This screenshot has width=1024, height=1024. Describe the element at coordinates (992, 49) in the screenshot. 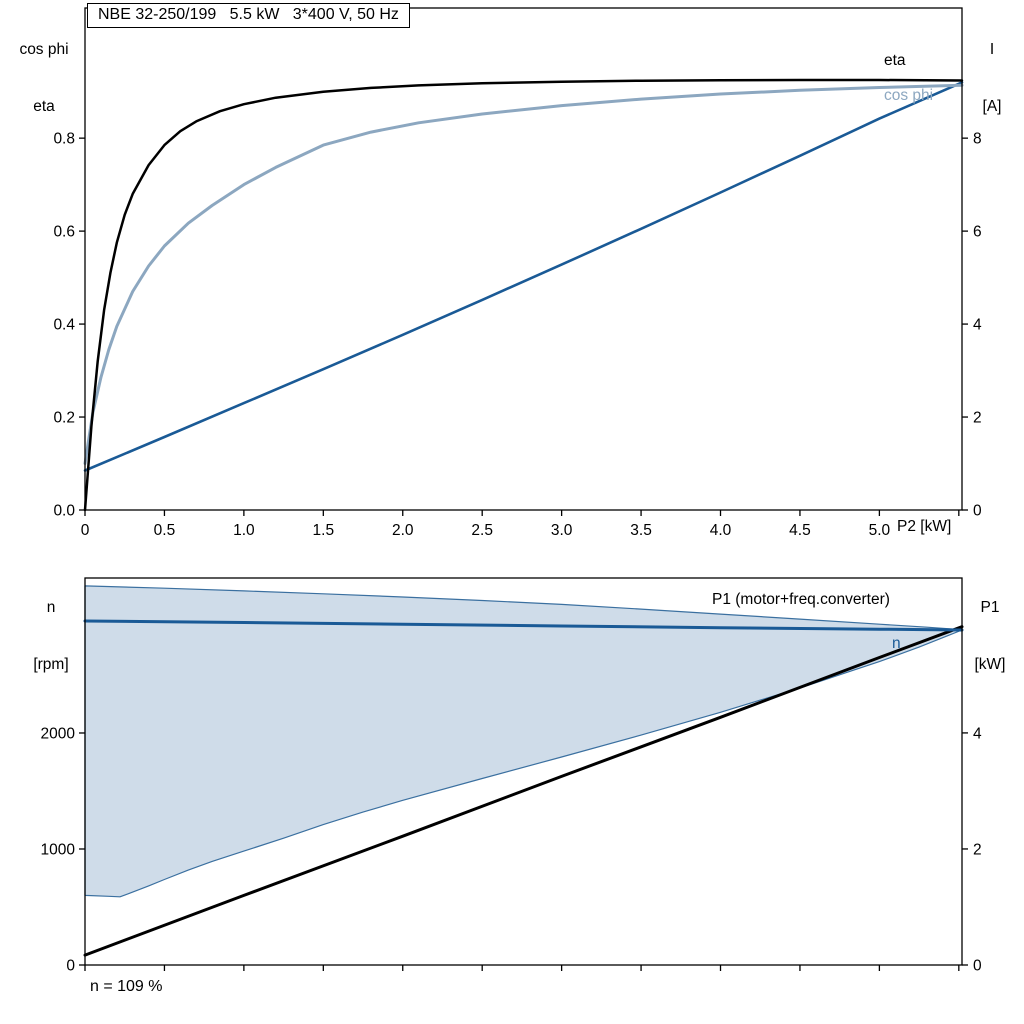

I see `current-axis-label: I` at that location.